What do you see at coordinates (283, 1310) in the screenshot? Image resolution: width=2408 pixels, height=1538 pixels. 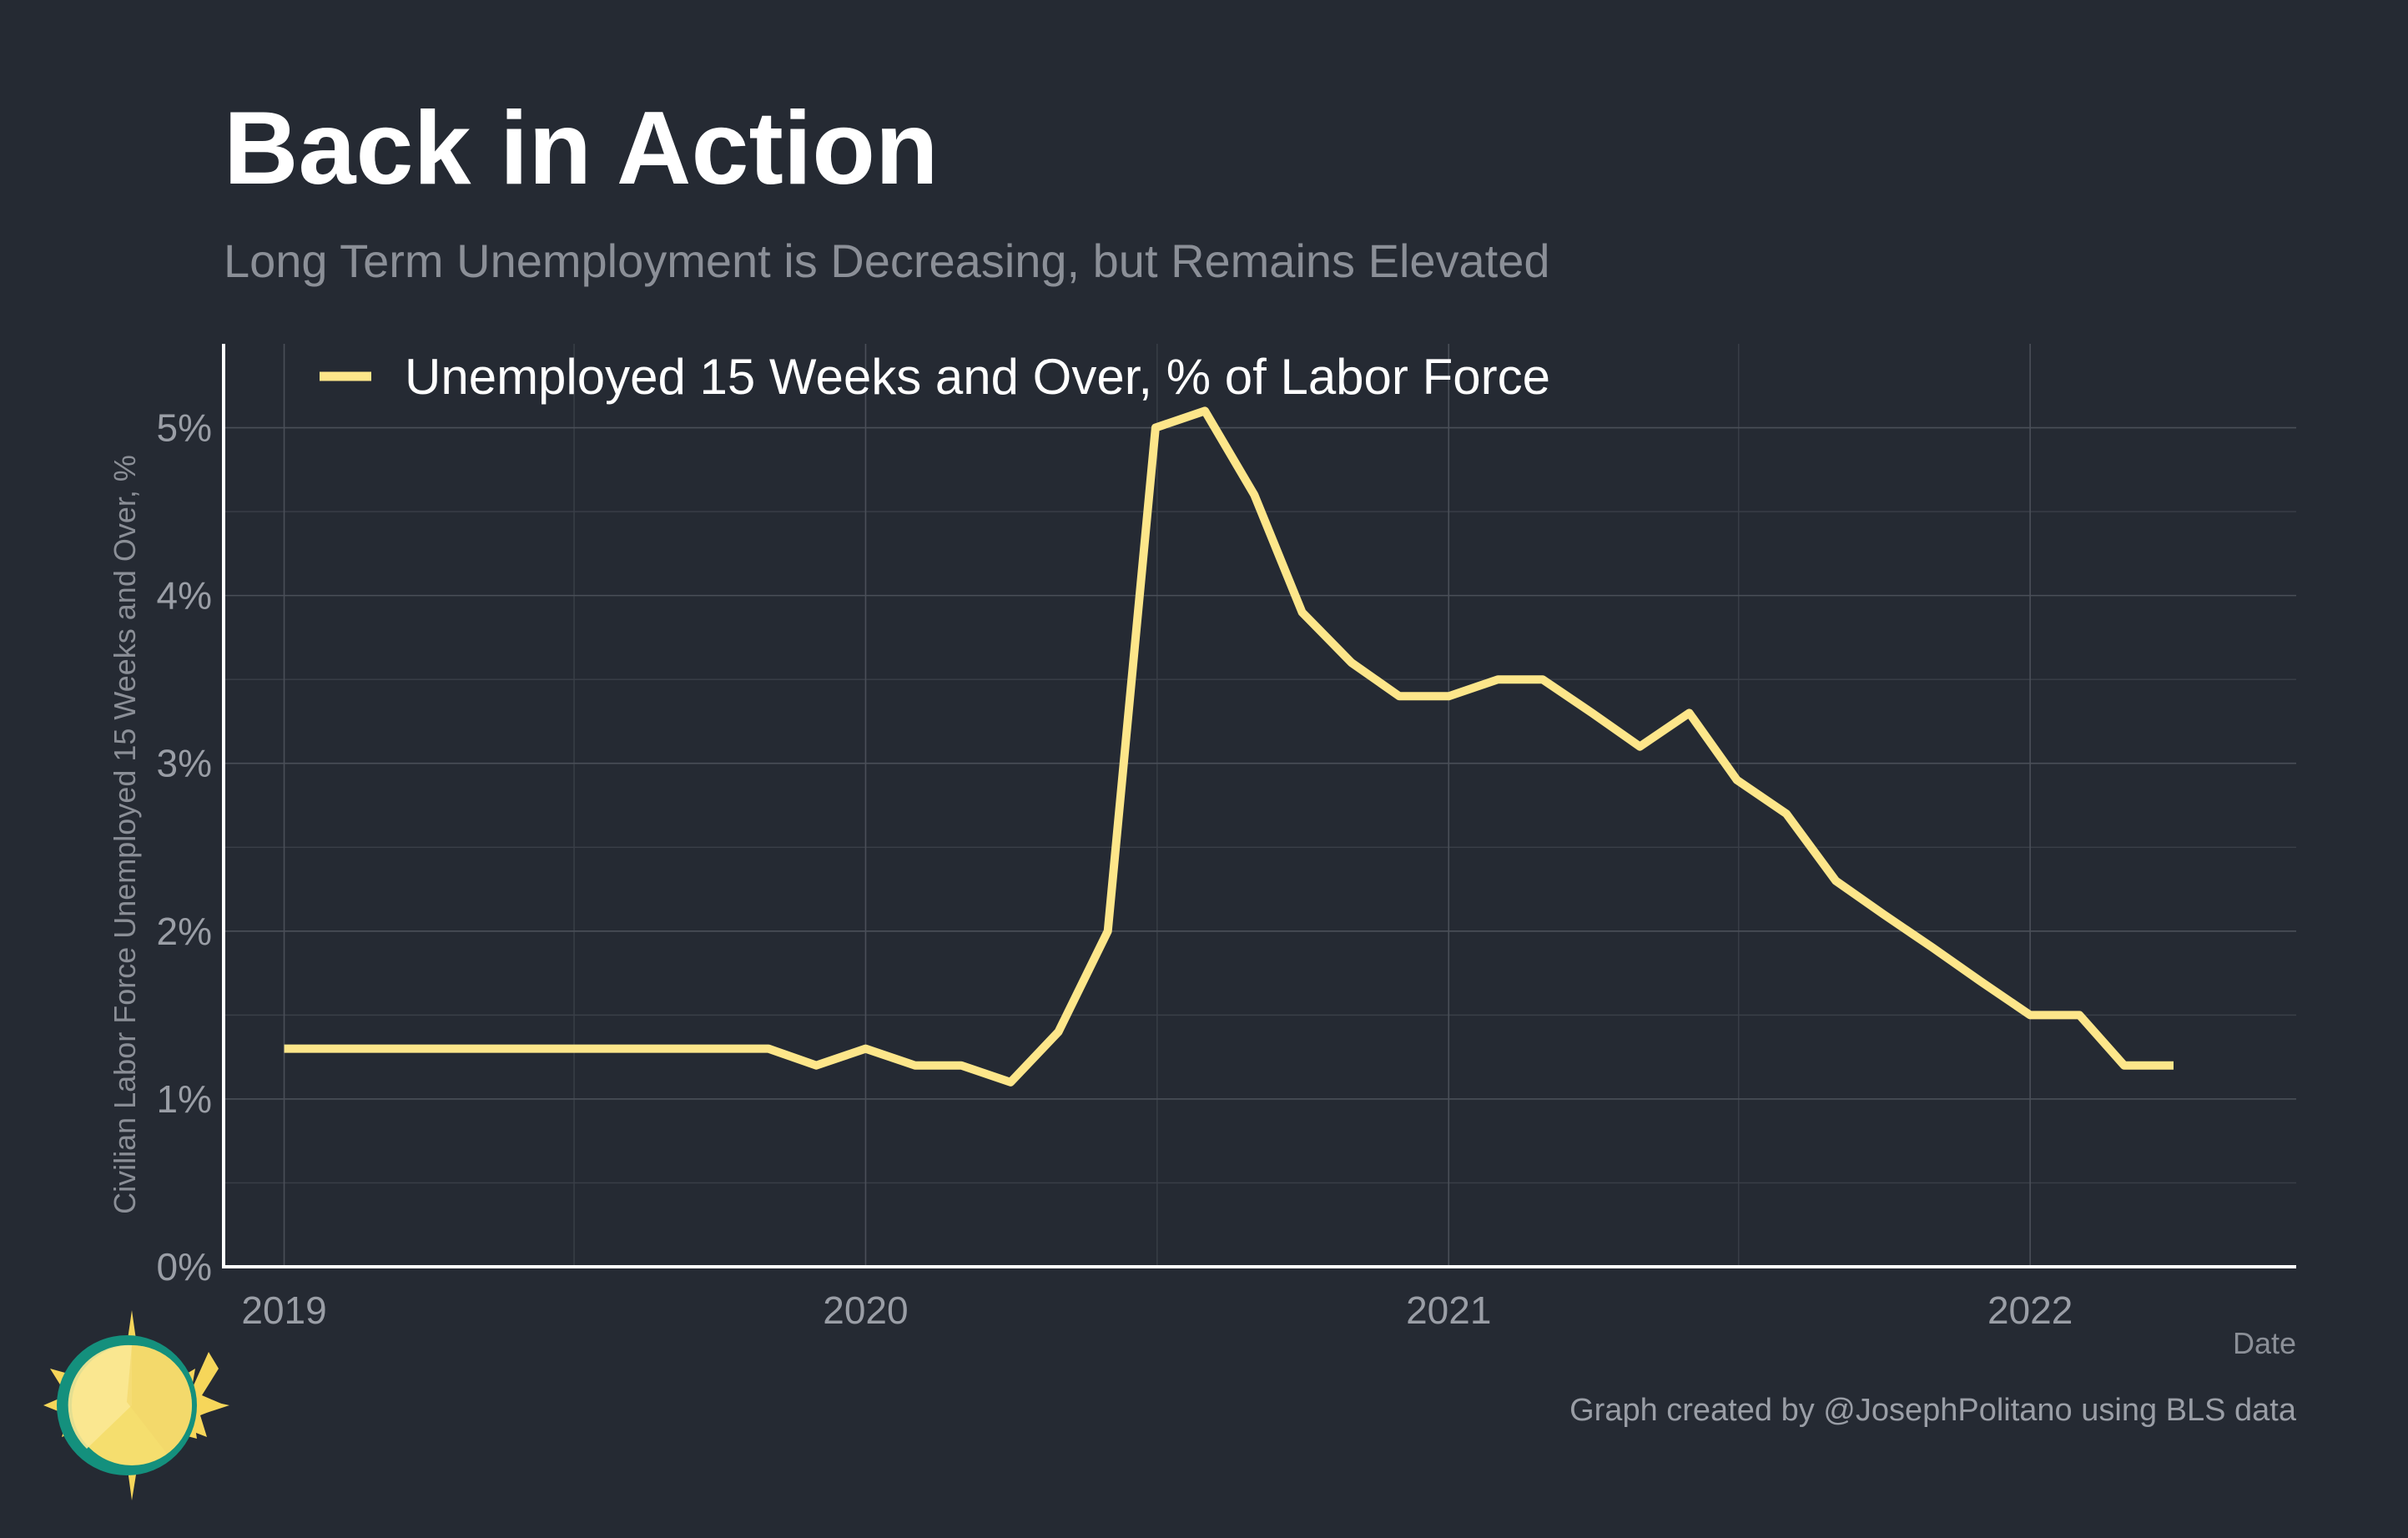 I see `x-tick-label: 2019` at bounding box center [283, 1310].